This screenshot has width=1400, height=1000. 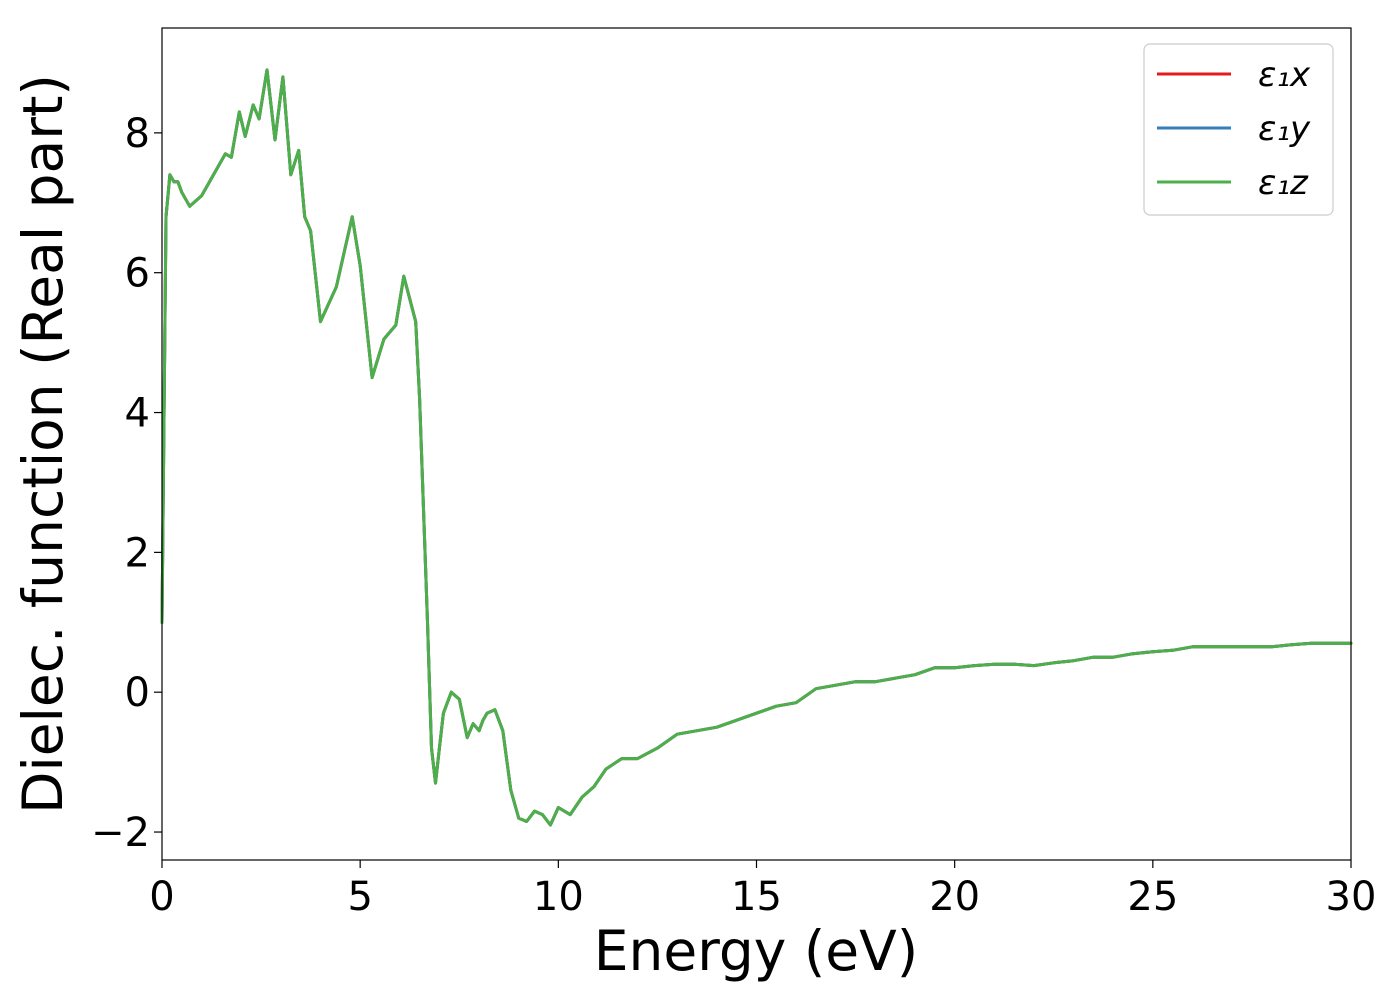 I want to click on legend-frame, so click(x=1238, y=129).